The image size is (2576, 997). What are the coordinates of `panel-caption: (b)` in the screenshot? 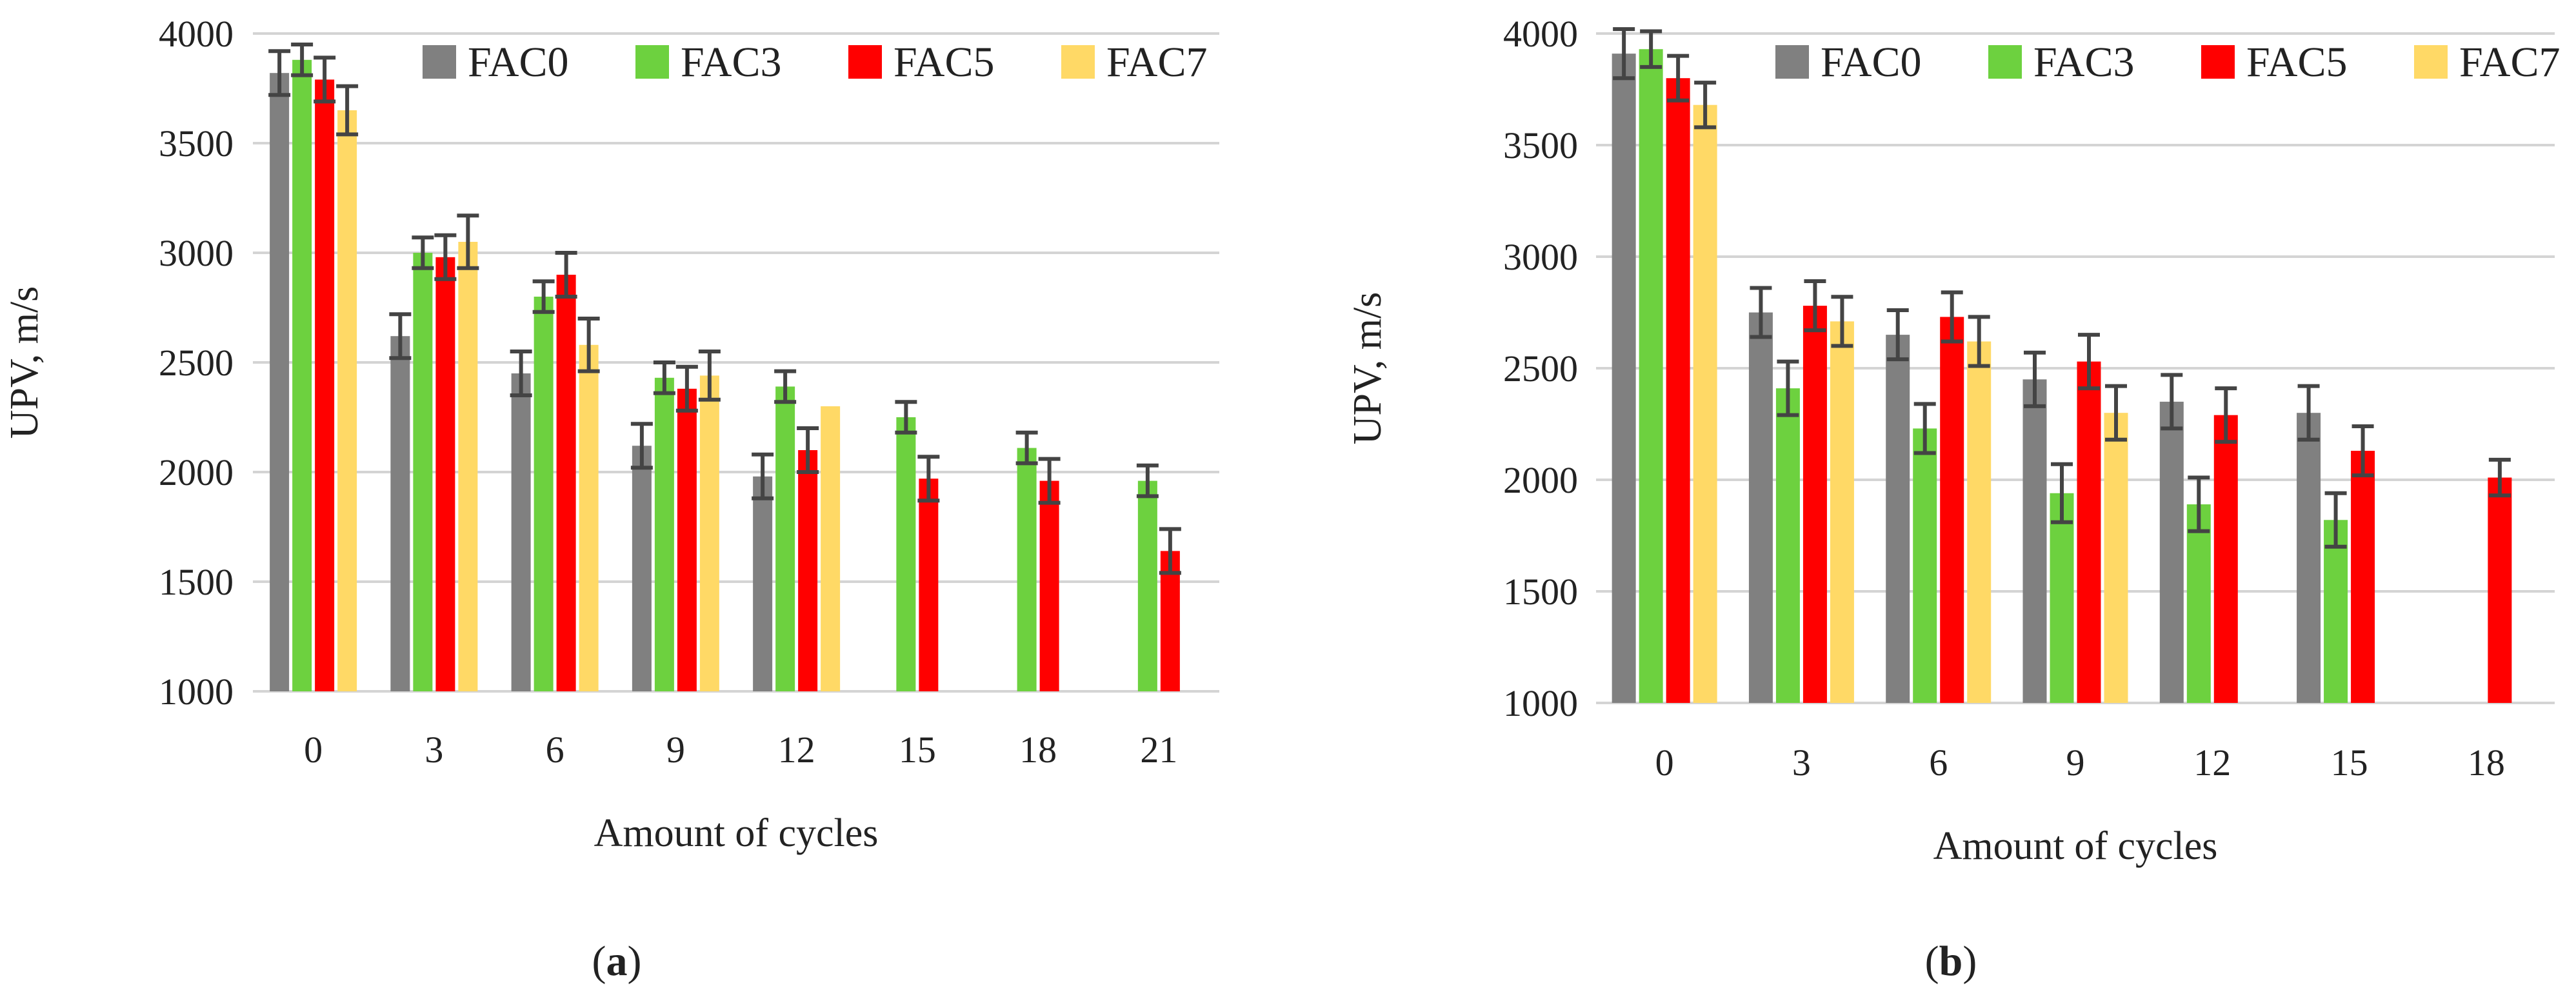 It's located at (1951, 961).